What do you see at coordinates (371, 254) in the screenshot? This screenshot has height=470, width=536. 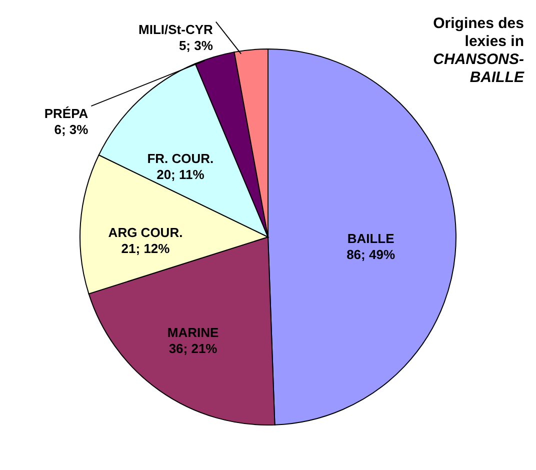 I see `data-label: 86; 49%` at bounding box center [371, 254].